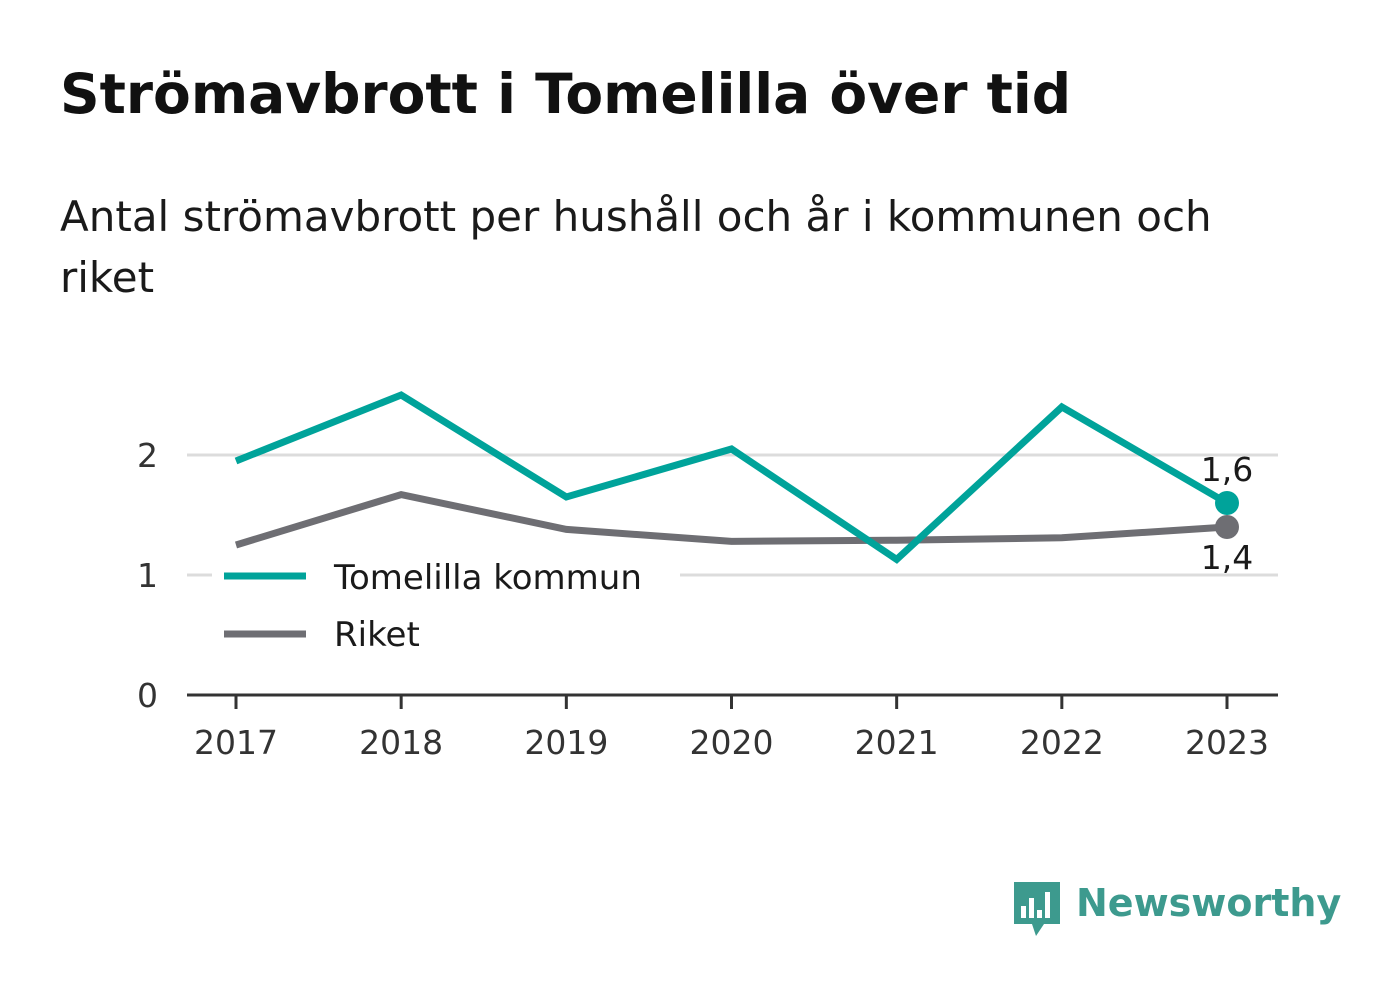  I want to click on legend-background, so click(446, 607).